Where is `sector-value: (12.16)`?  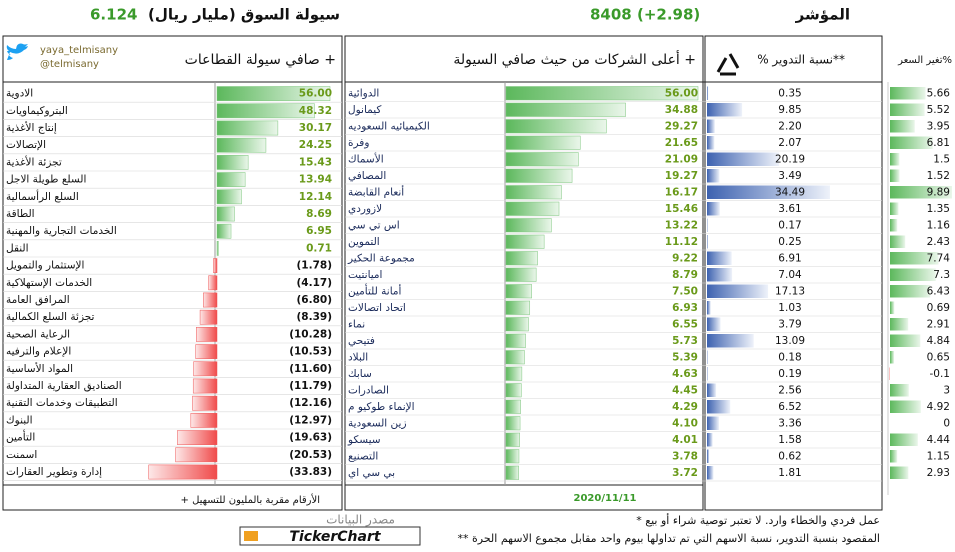
sector-value: (12.16) is located at coordinates (310, 403).